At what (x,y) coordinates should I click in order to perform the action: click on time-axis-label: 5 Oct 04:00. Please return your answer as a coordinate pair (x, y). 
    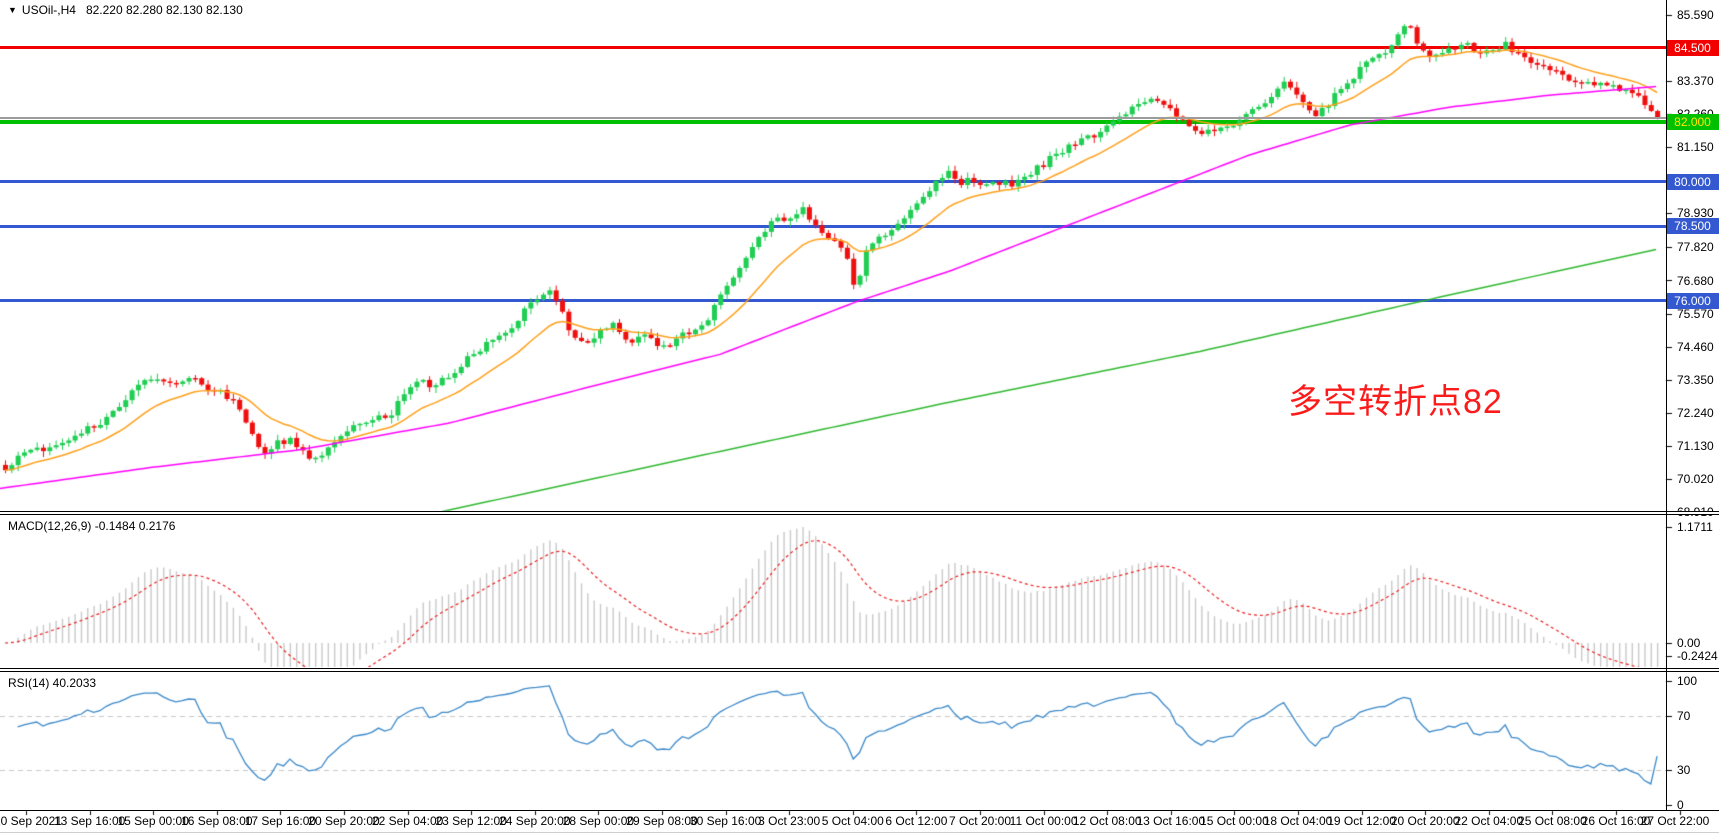
    Looking at the image, I should click on (852, 821).